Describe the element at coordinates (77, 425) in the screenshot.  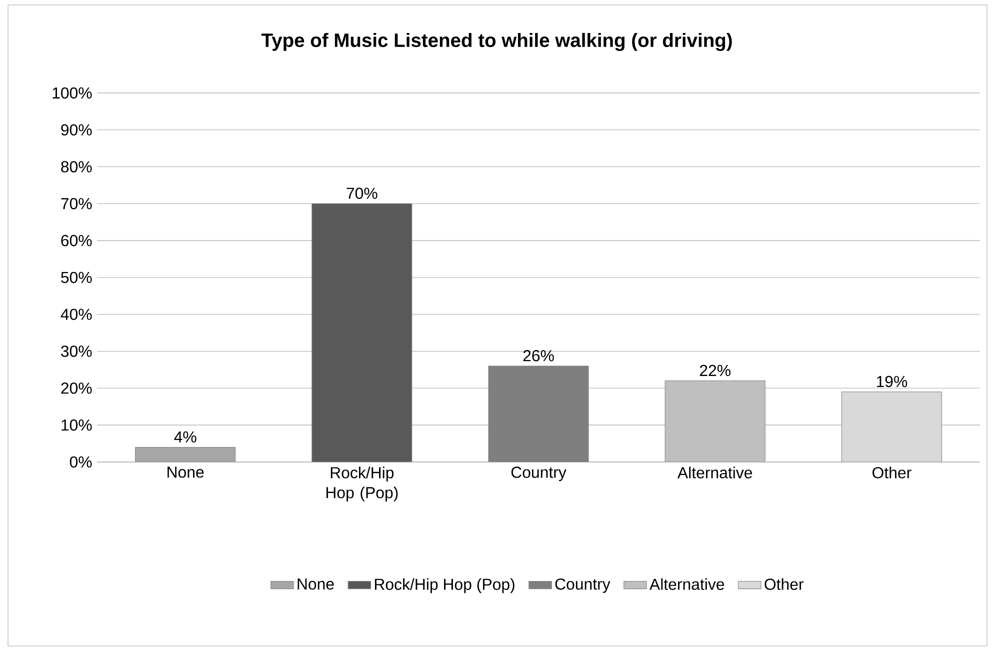
I see `y-tick-label: 10%` at that location.